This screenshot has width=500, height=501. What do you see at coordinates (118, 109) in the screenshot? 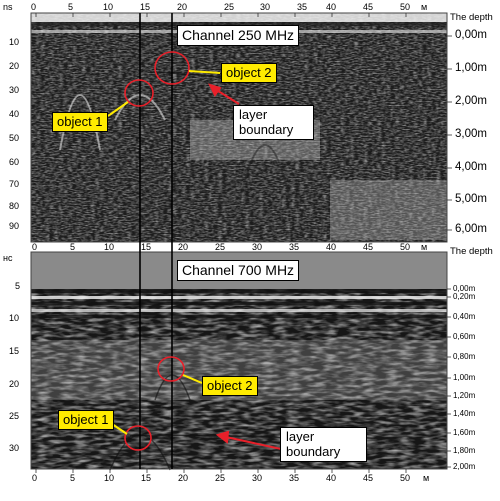
I see `top-object1-leader` at bounding box center [118, 109].